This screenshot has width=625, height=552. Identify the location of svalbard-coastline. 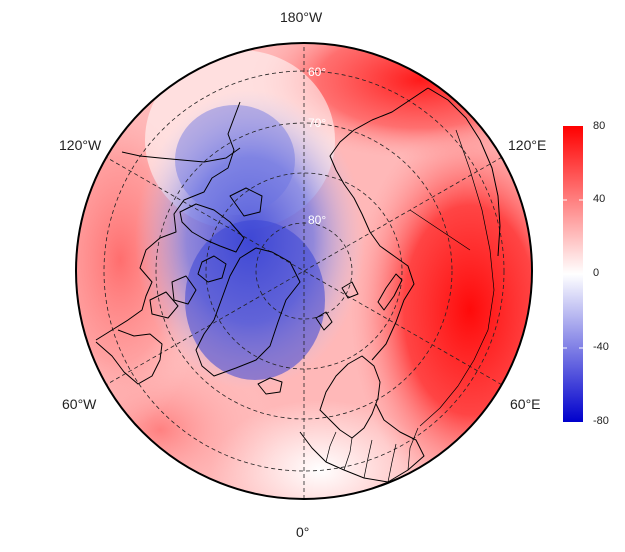
(337, 306).